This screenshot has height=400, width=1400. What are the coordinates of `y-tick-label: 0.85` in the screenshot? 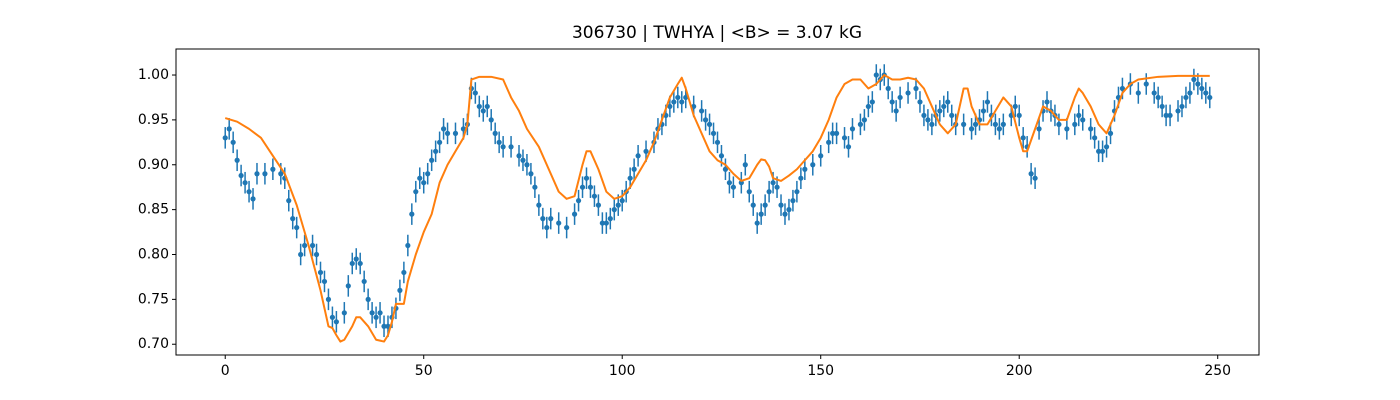 It's located at (153, 210).